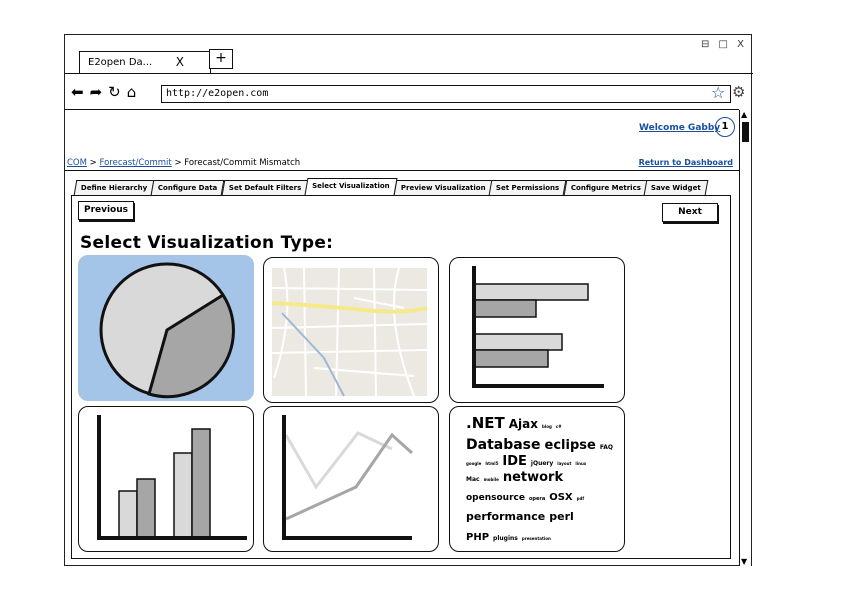 The height and width of the screenshot is (595, 842). I want to click on vertical-bar-thumbnail, so click(172, 477).